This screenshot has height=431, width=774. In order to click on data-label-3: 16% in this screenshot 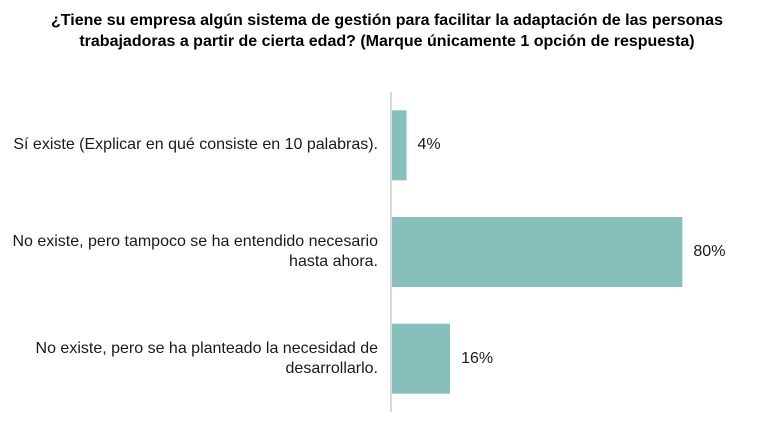, I will do `click(477, 358)`.